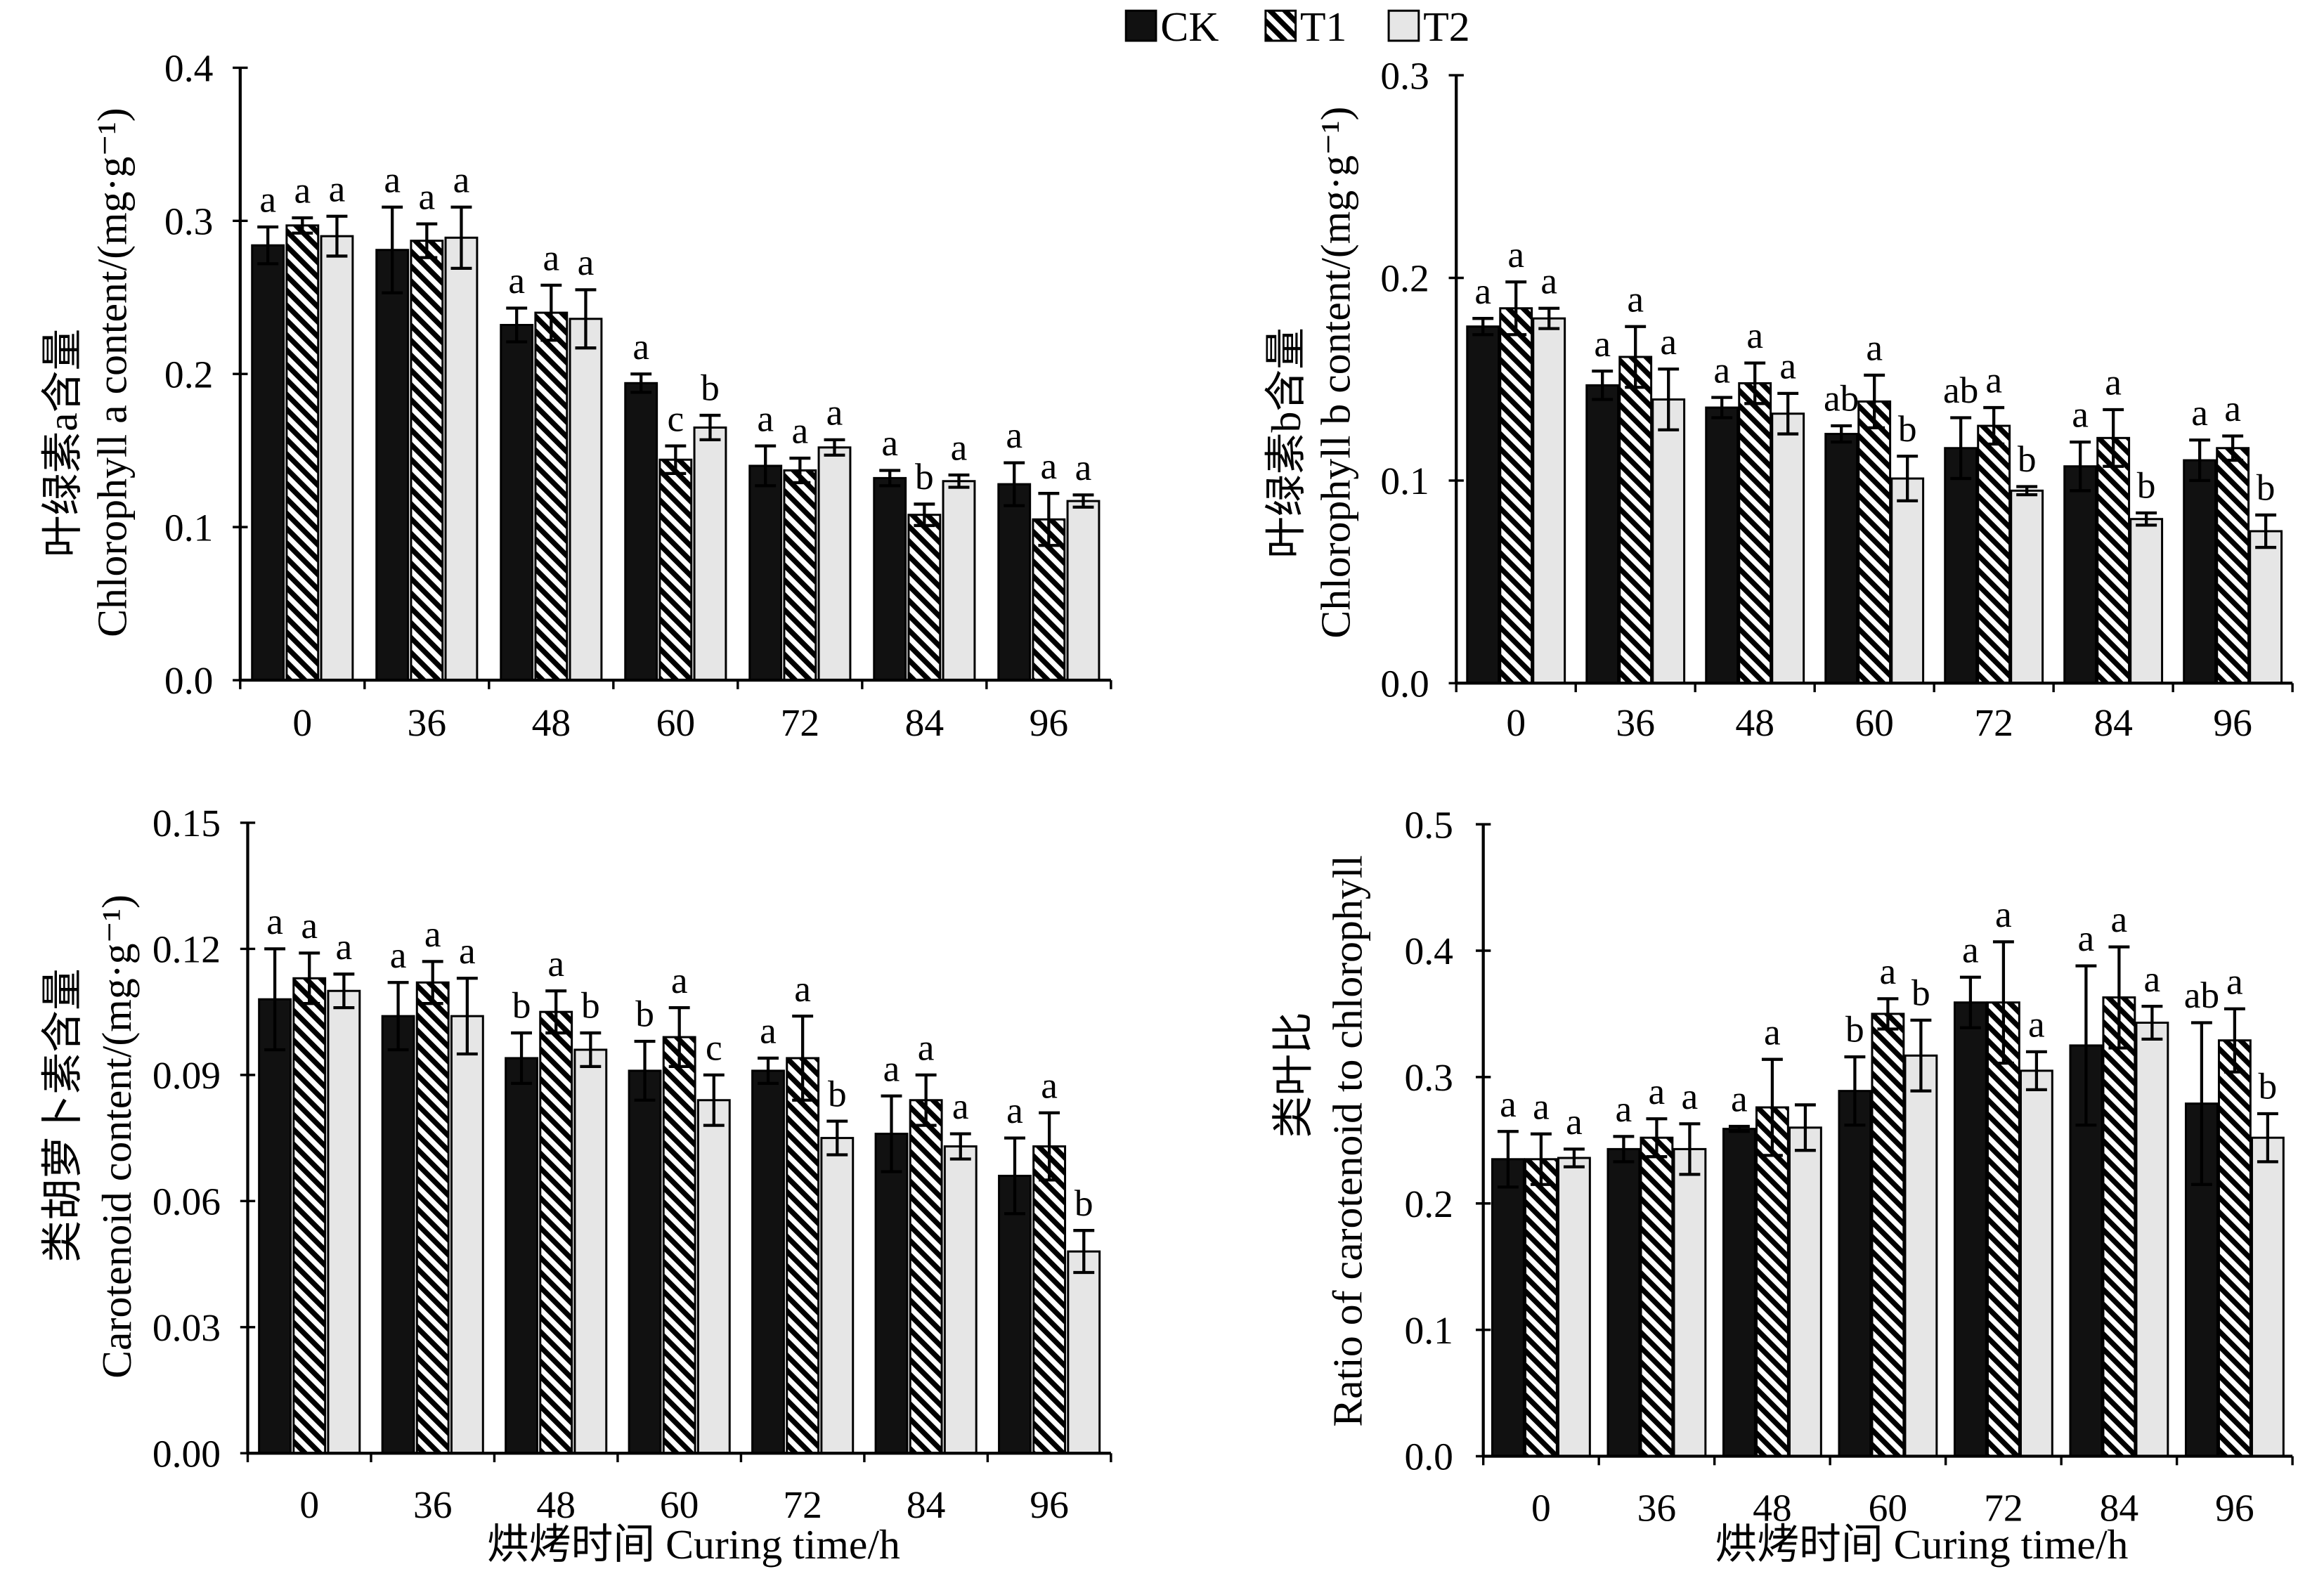 This screenshot has width=2324, height=1569. Describe the element at coordinates (1323, 27) in the screenshot. I see `legend-label-t1: T1` at that location.